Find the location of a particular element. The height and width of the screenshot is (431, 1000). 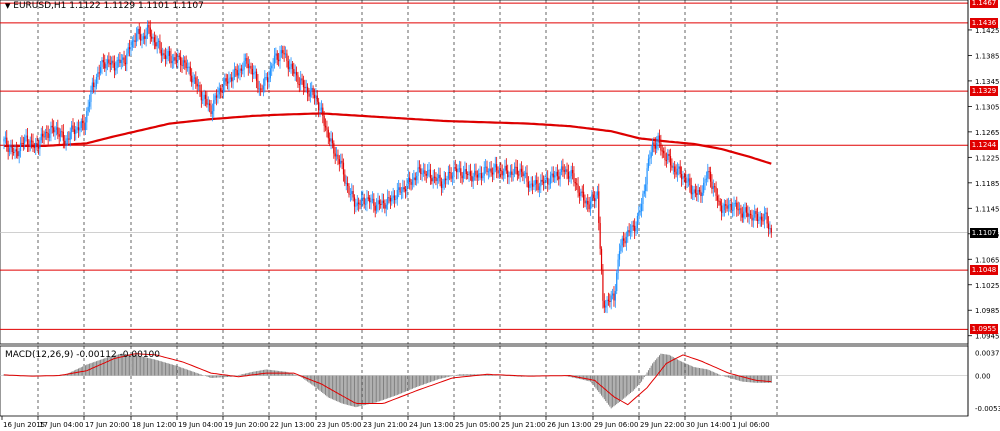

macd-signal-line is located at coordinates (387, 379).